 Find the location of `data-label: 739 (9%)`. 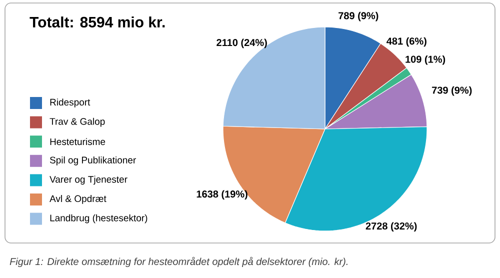

data-label: 739 (9%) is located at coordinates (452, 91).